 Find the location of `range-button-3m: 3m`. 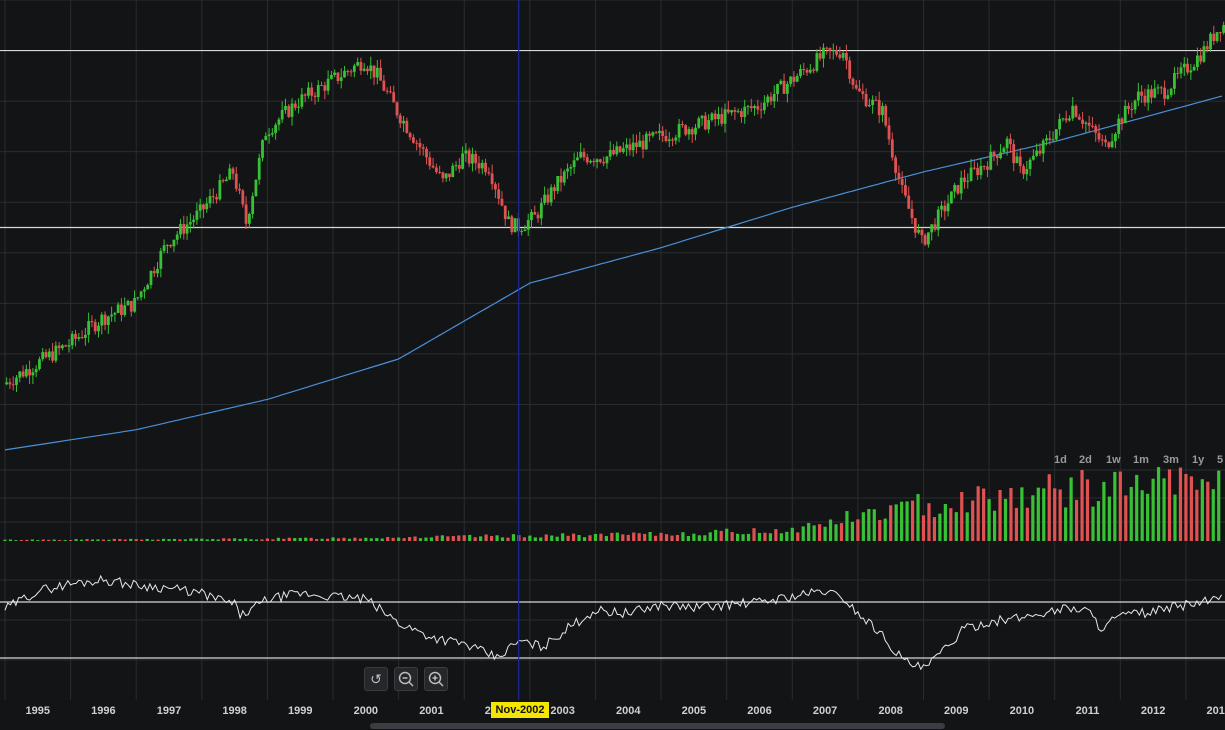

range-button-3m: 3m is located at coordinates (1171, 460).